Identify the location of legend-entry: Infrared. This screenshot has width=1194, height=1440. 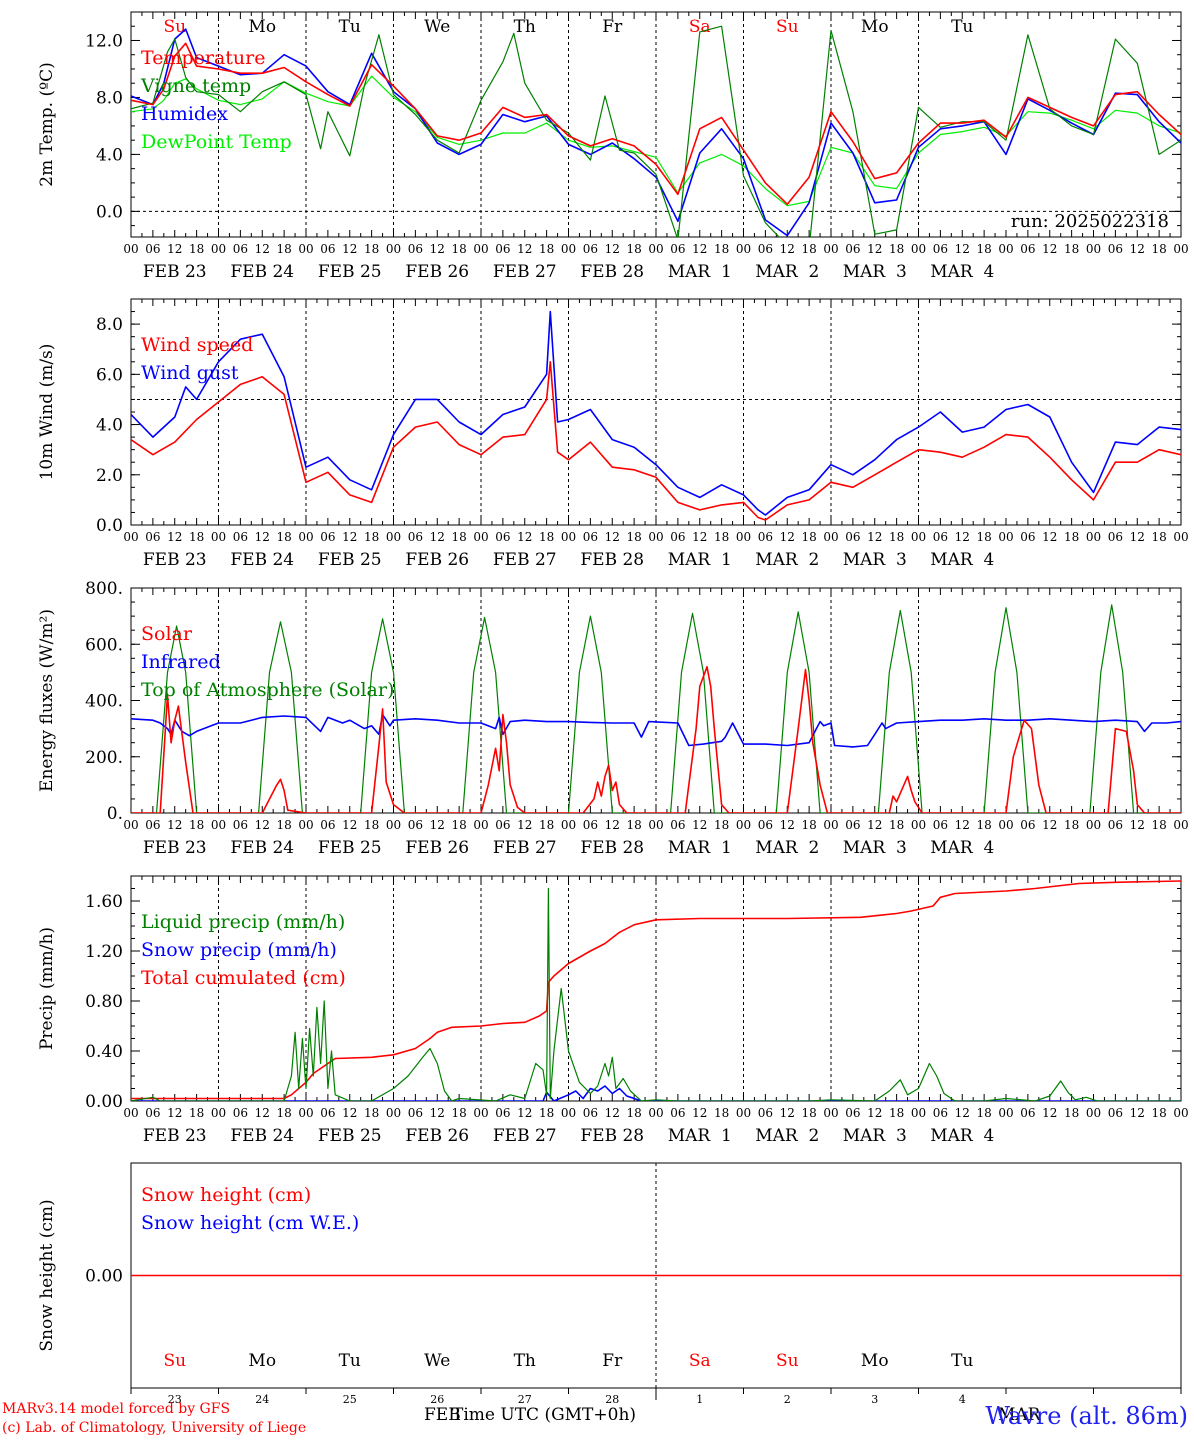
(181, 662).